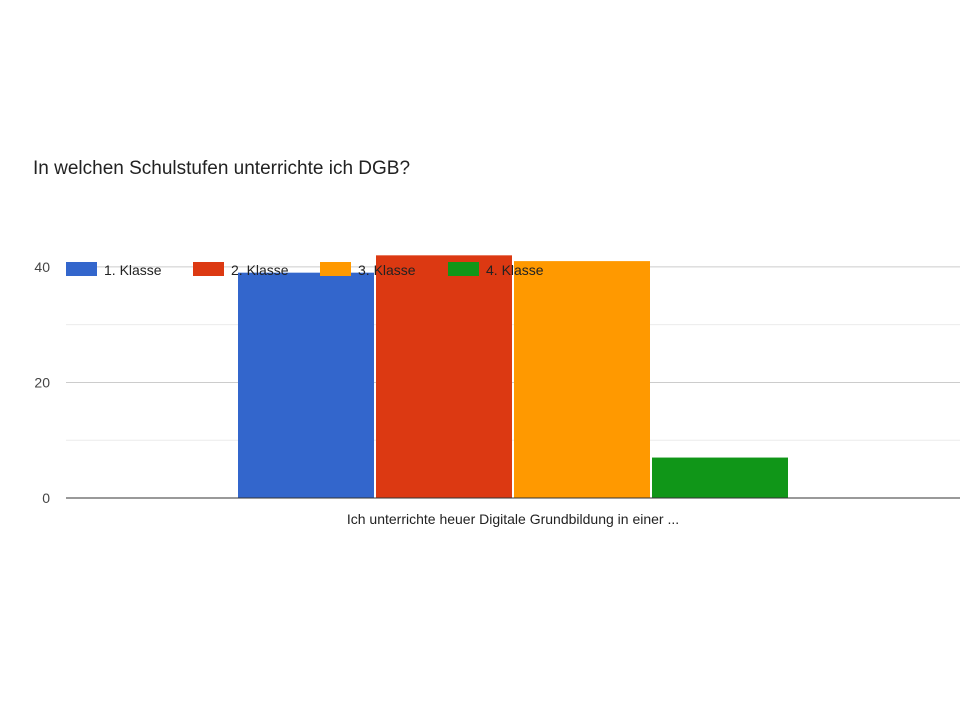 Image resolution: width=960 pixels, height=720 pixels. I want to click on legend-label-2: 2. Klasse, so click(260, 270).